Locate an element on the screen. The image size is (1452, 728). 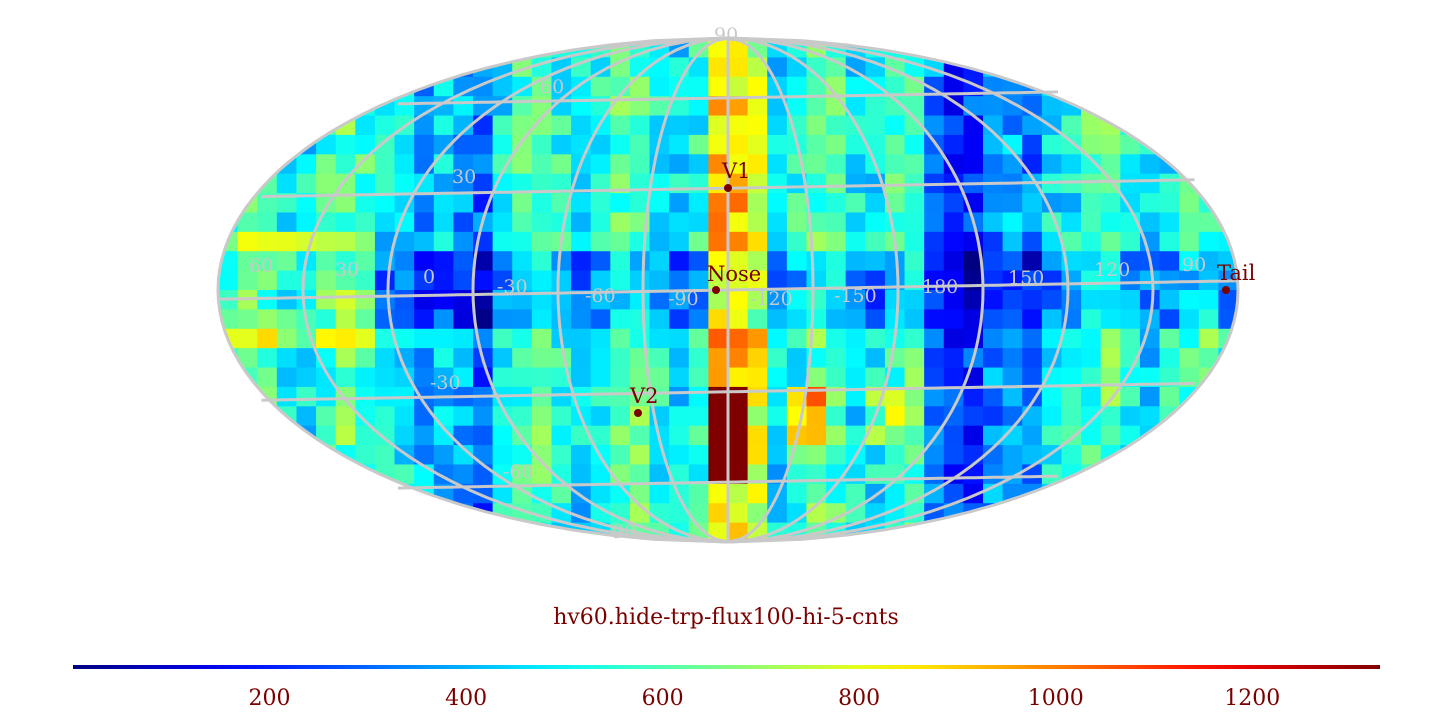
parallel-label: -60 is located at coordinates (518, 472).